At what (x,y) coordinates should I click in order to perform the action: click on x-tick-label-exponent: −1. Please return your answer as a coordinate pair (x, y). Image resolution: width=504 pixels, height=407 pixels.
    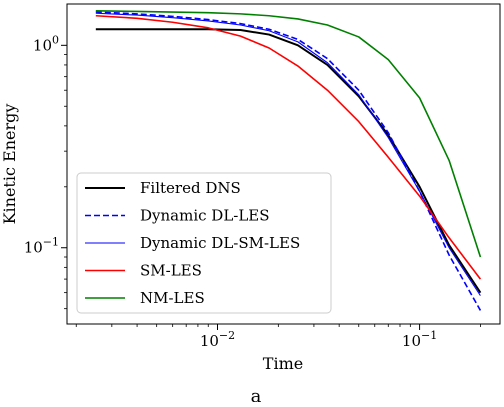
    Looking at the image, I should click on (429, 335).